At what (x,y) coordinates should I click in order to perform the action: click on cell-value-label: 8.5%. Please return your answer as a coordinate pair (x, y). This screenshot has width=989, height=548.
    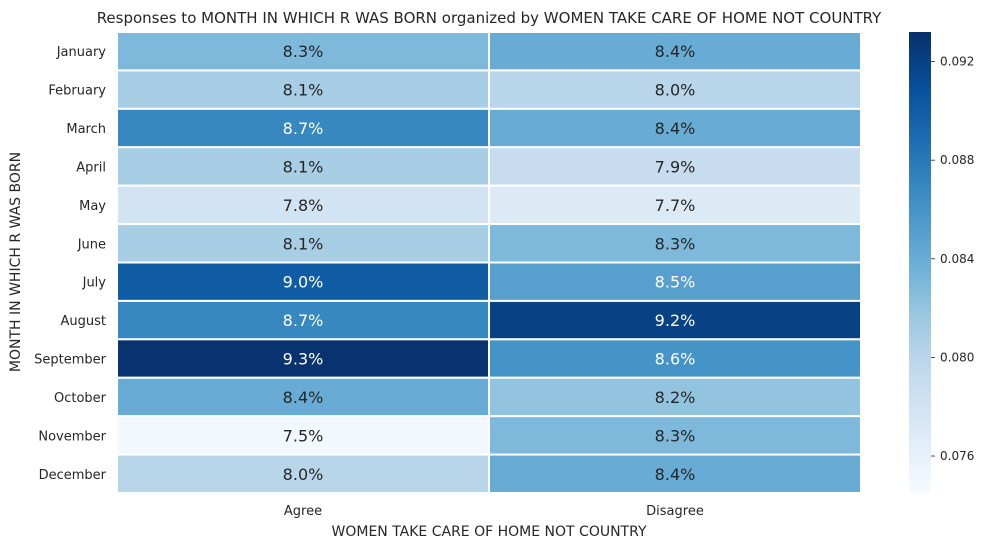
    Looking at the image, I should click on (675, 282).